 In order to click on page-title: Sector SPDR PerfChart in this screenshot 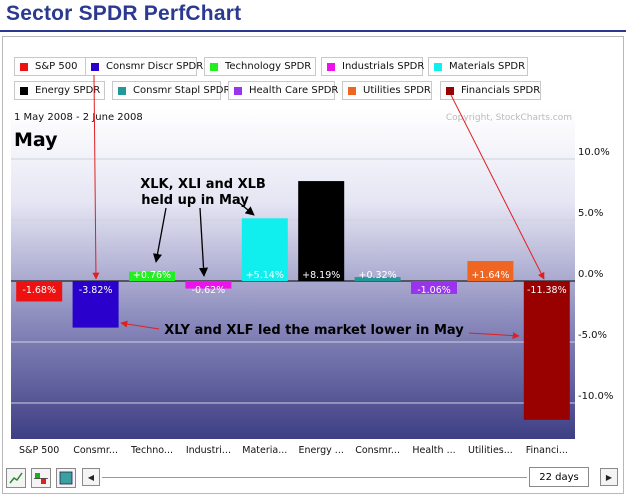, I will do `click(124, 13)`.